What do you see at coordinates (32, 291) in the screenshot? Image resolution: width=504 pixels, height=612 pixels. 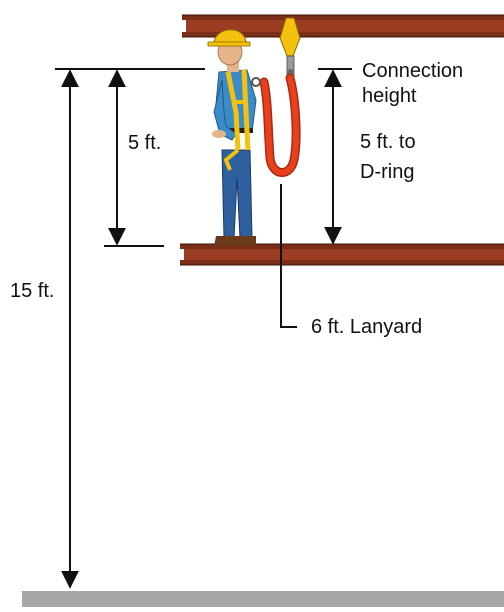 I see `fifteen-ft-label: 15 ft.` at bounding box center [32, 291].